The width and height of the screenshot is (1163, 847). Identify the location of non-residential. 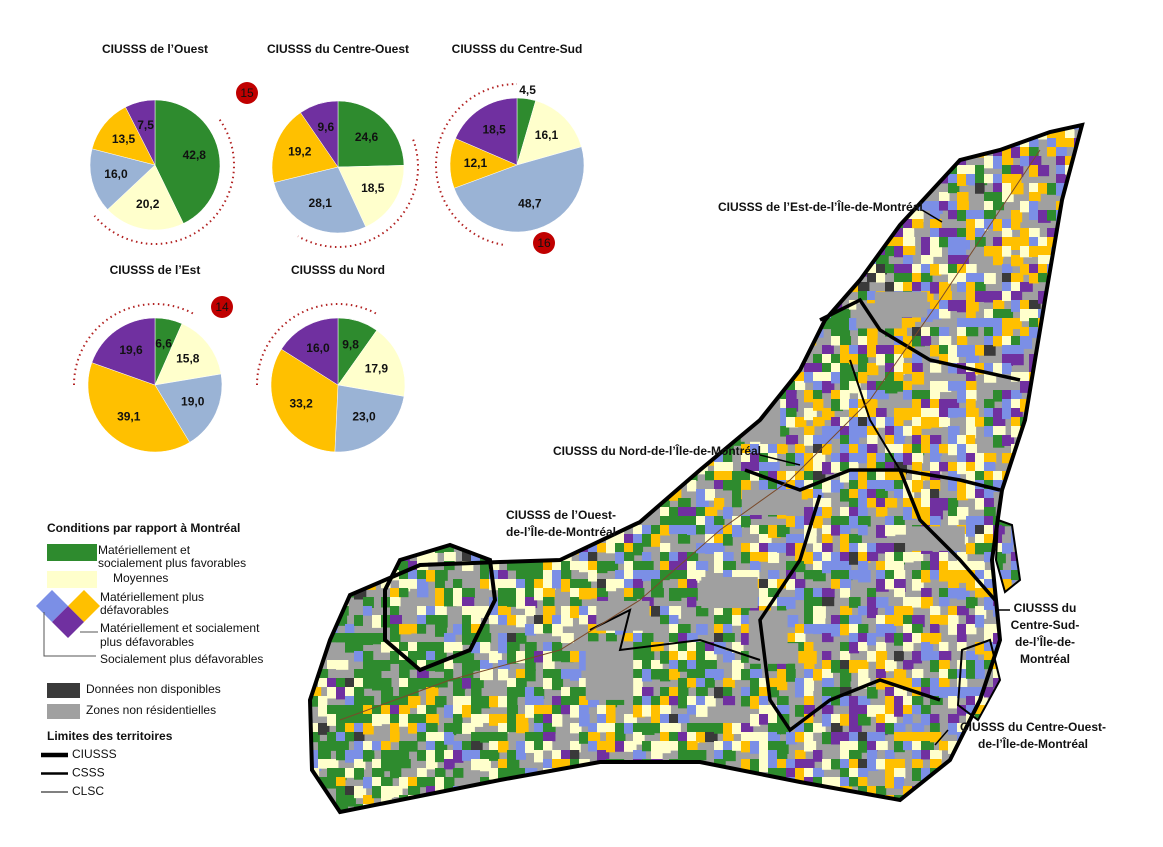
(608, 245).